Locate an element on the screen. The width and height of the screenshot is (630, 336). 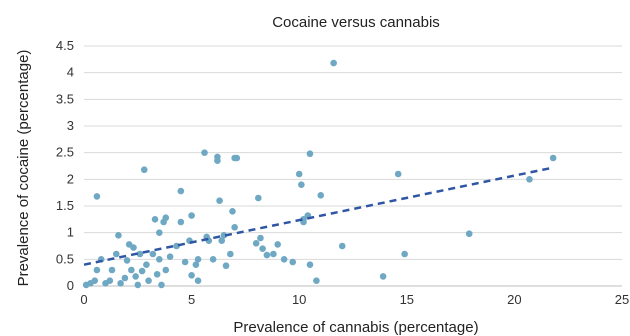
y-tick-label: 4.5 is located at coordinates (65, 45).